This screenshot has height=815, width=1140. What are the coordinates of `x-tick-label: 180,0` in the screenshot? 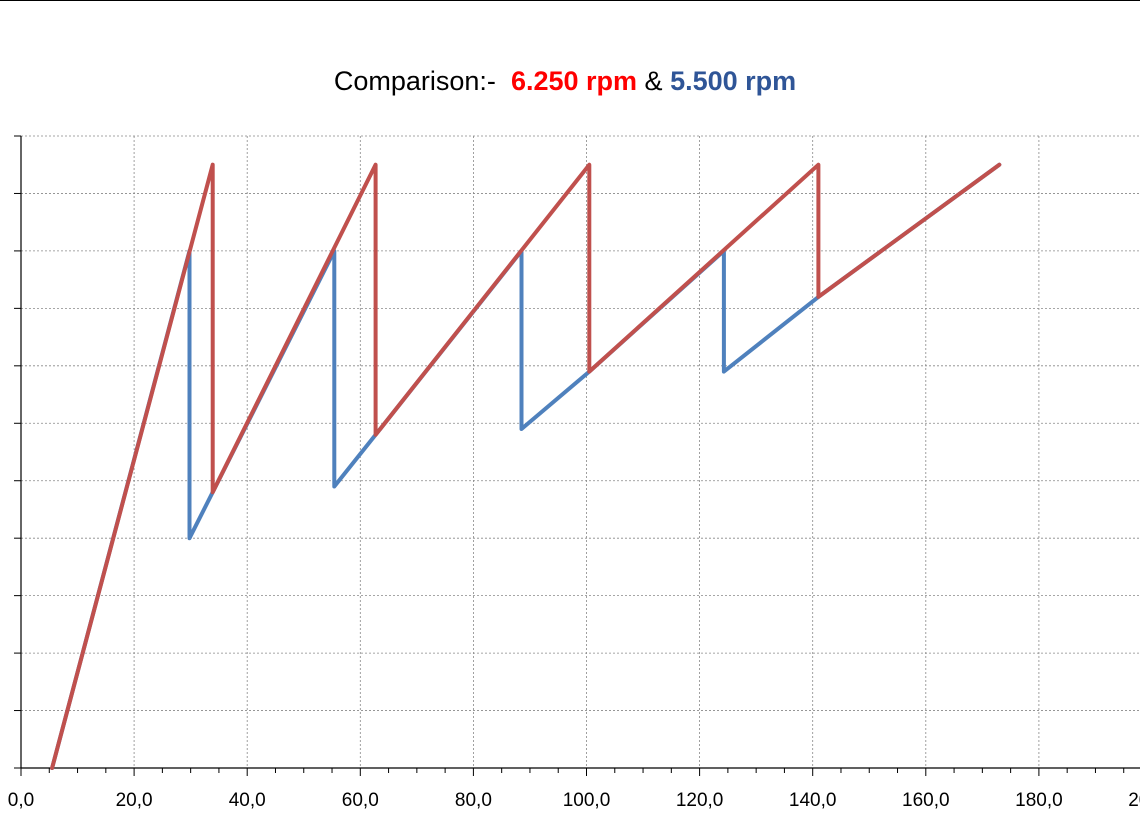 It's located at (1039, 800).